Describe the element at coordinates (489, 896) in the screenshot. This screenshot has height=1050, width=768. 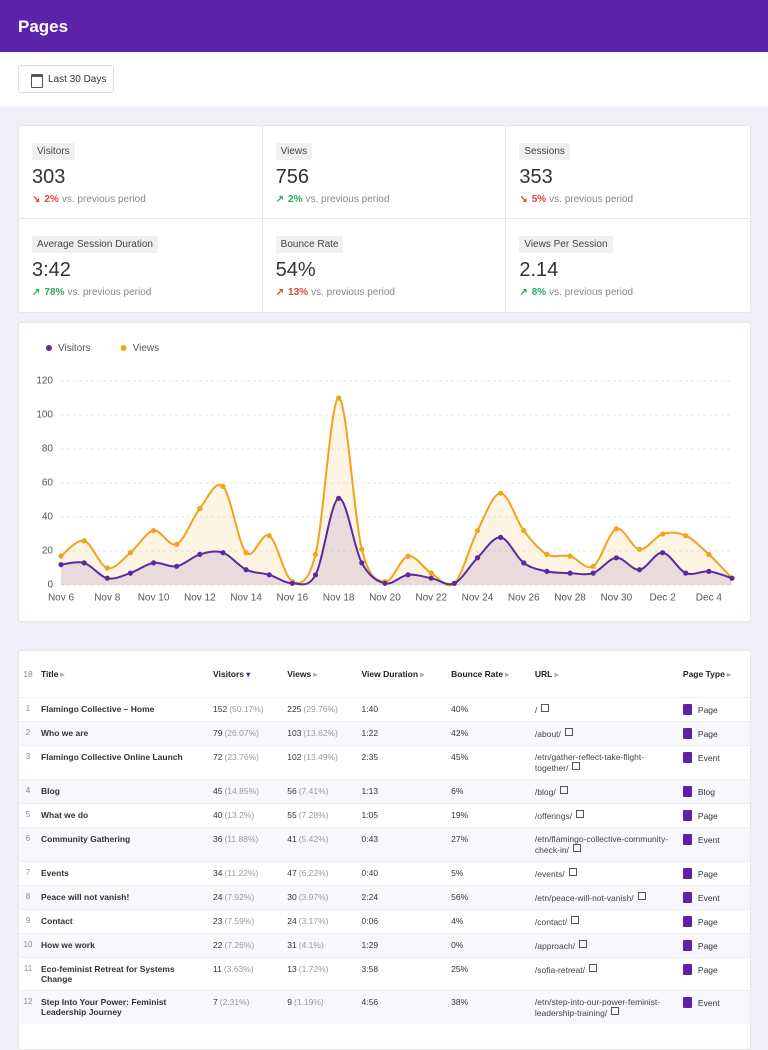
I see `bounce-rate: 56%` at that location.